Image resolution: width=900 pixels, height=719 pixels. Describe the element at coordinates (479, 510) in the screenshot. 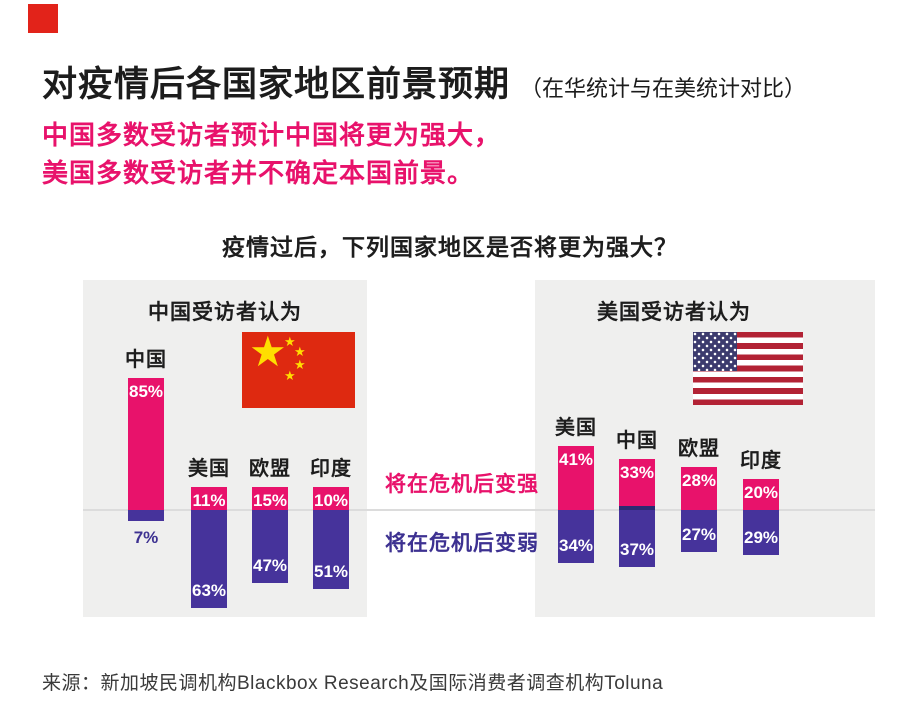

I see `zero-baseline` at that location.